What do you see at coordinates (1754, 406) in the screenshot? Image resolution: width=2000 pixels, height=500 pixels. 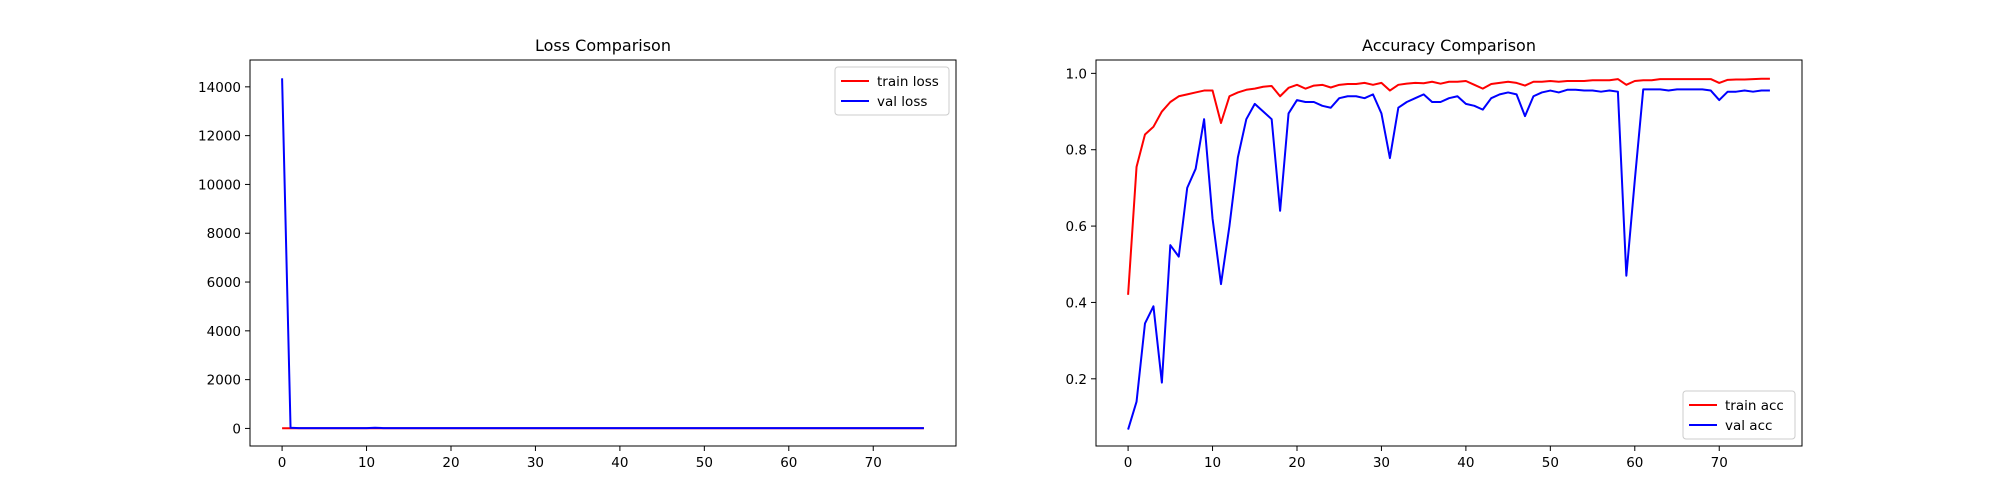 I see `legend-label-train-acc: train acc` at bounding box center [1754, 406].